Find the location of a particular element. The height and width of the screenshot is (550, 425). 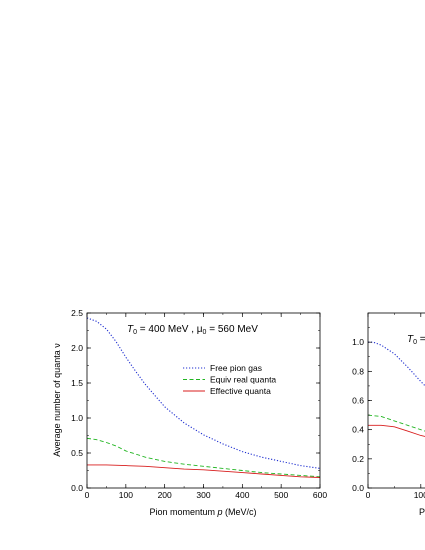

y-tick-label: 2.5 is located at coordinates (77, 313).